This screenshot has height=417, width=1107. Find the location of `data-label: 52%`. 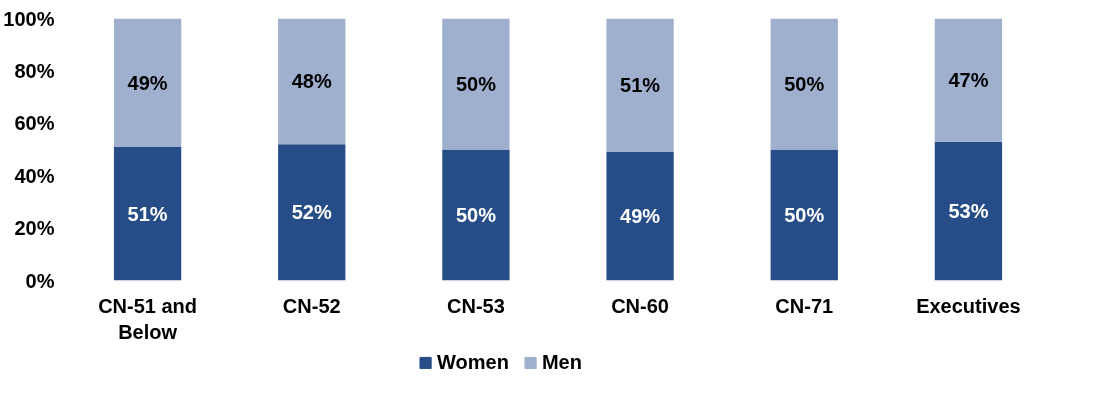

data-label: 52% is located at coordinates (311, 212).